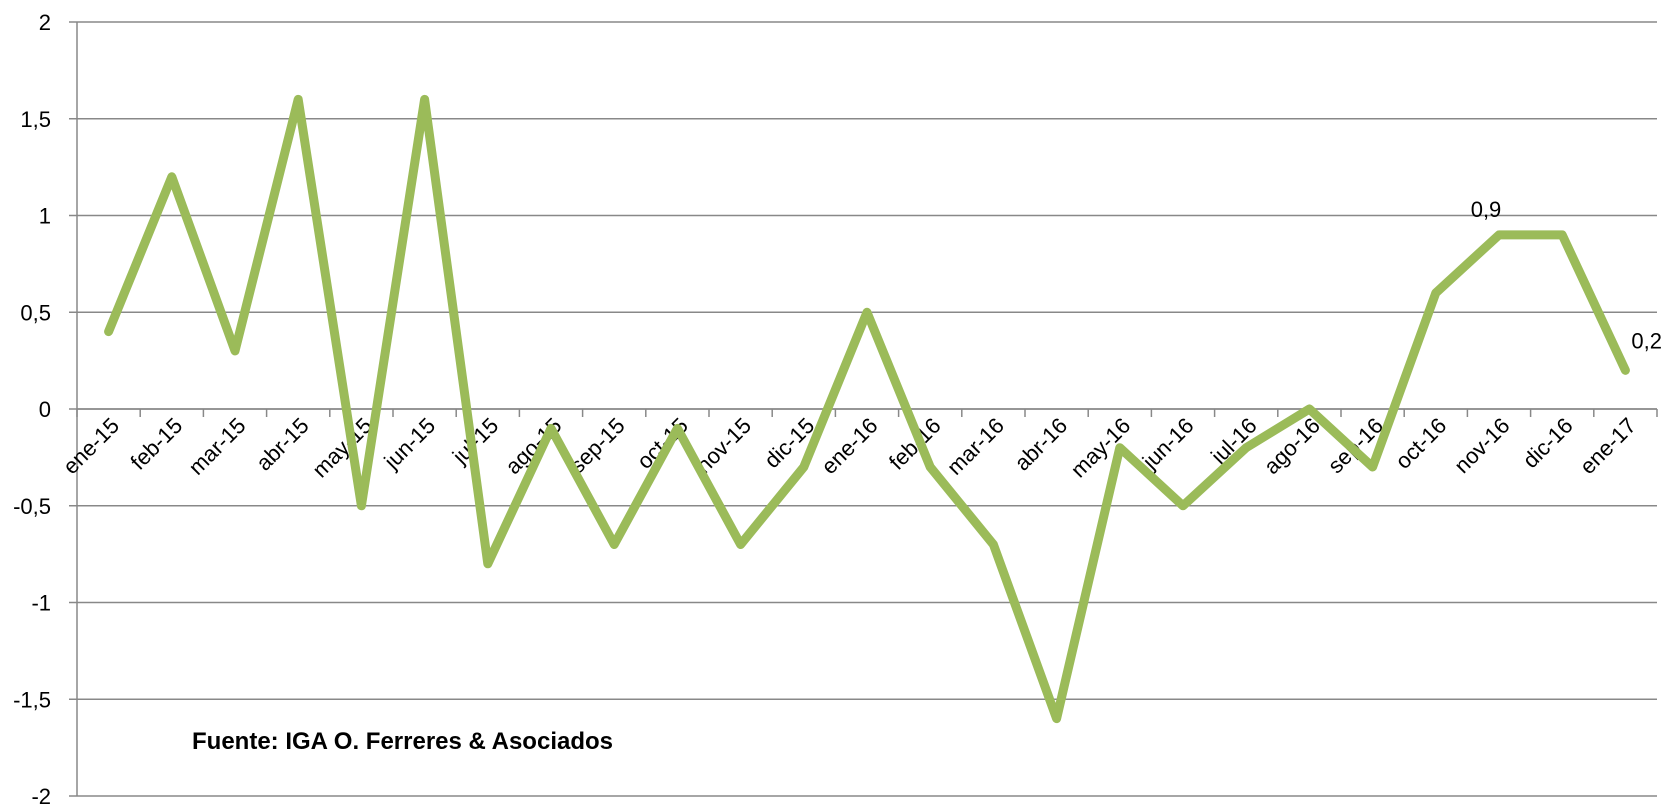 This screenshot has height=808, width=1667. Describe the element at coordinates (282, 444) in the screenshot. I see `x-tick-label: abr-15` at that location.